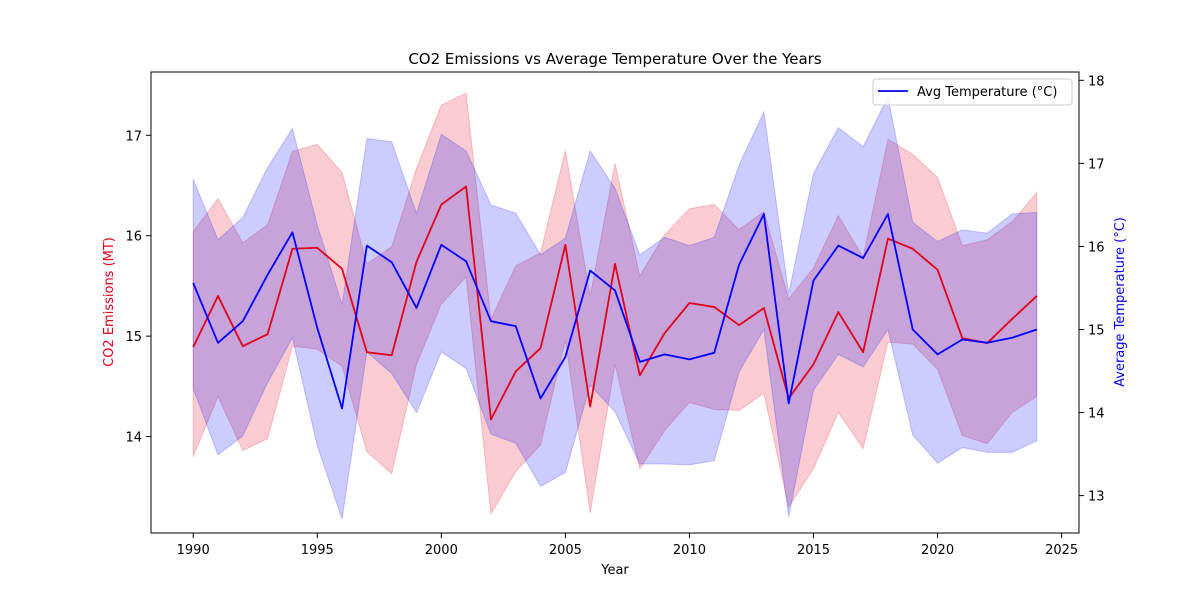 The image size is (1200, 600). I want to click on y-right-tick-label: 16, so click(1096, 247).